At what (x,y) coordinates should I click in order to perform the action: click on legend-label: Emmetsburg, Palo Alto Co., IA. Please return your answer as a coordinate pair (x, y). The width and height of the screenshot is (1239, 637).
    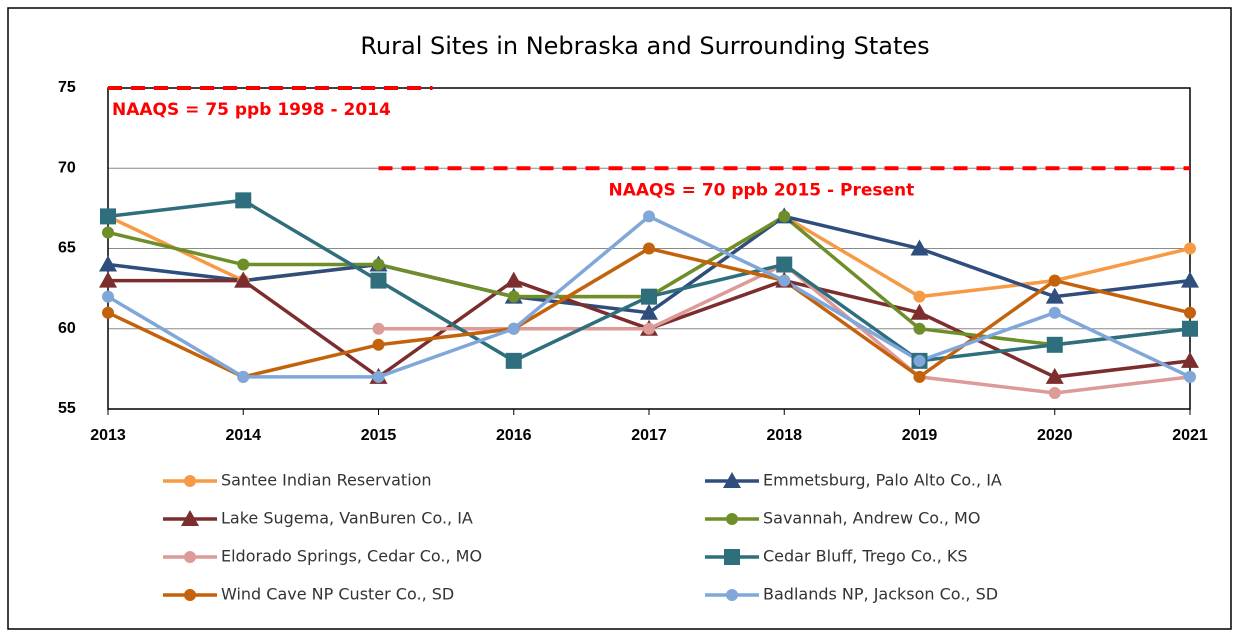
    Looking at the image, I should click on (882, 480).